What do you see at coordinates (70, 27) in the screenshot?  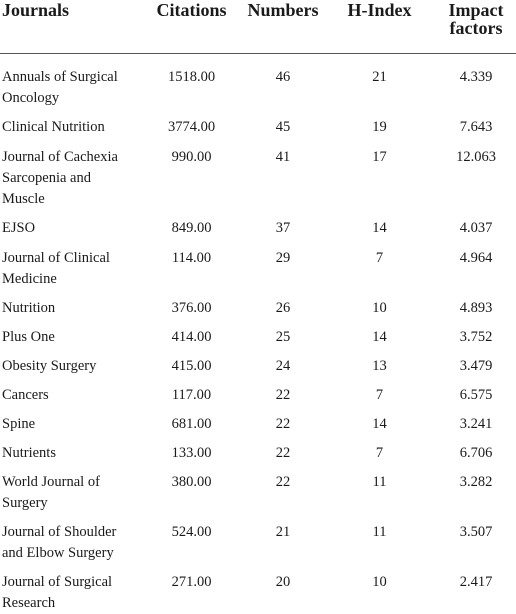 I see `header-journals: Journals` at bounding box center [70, 27].